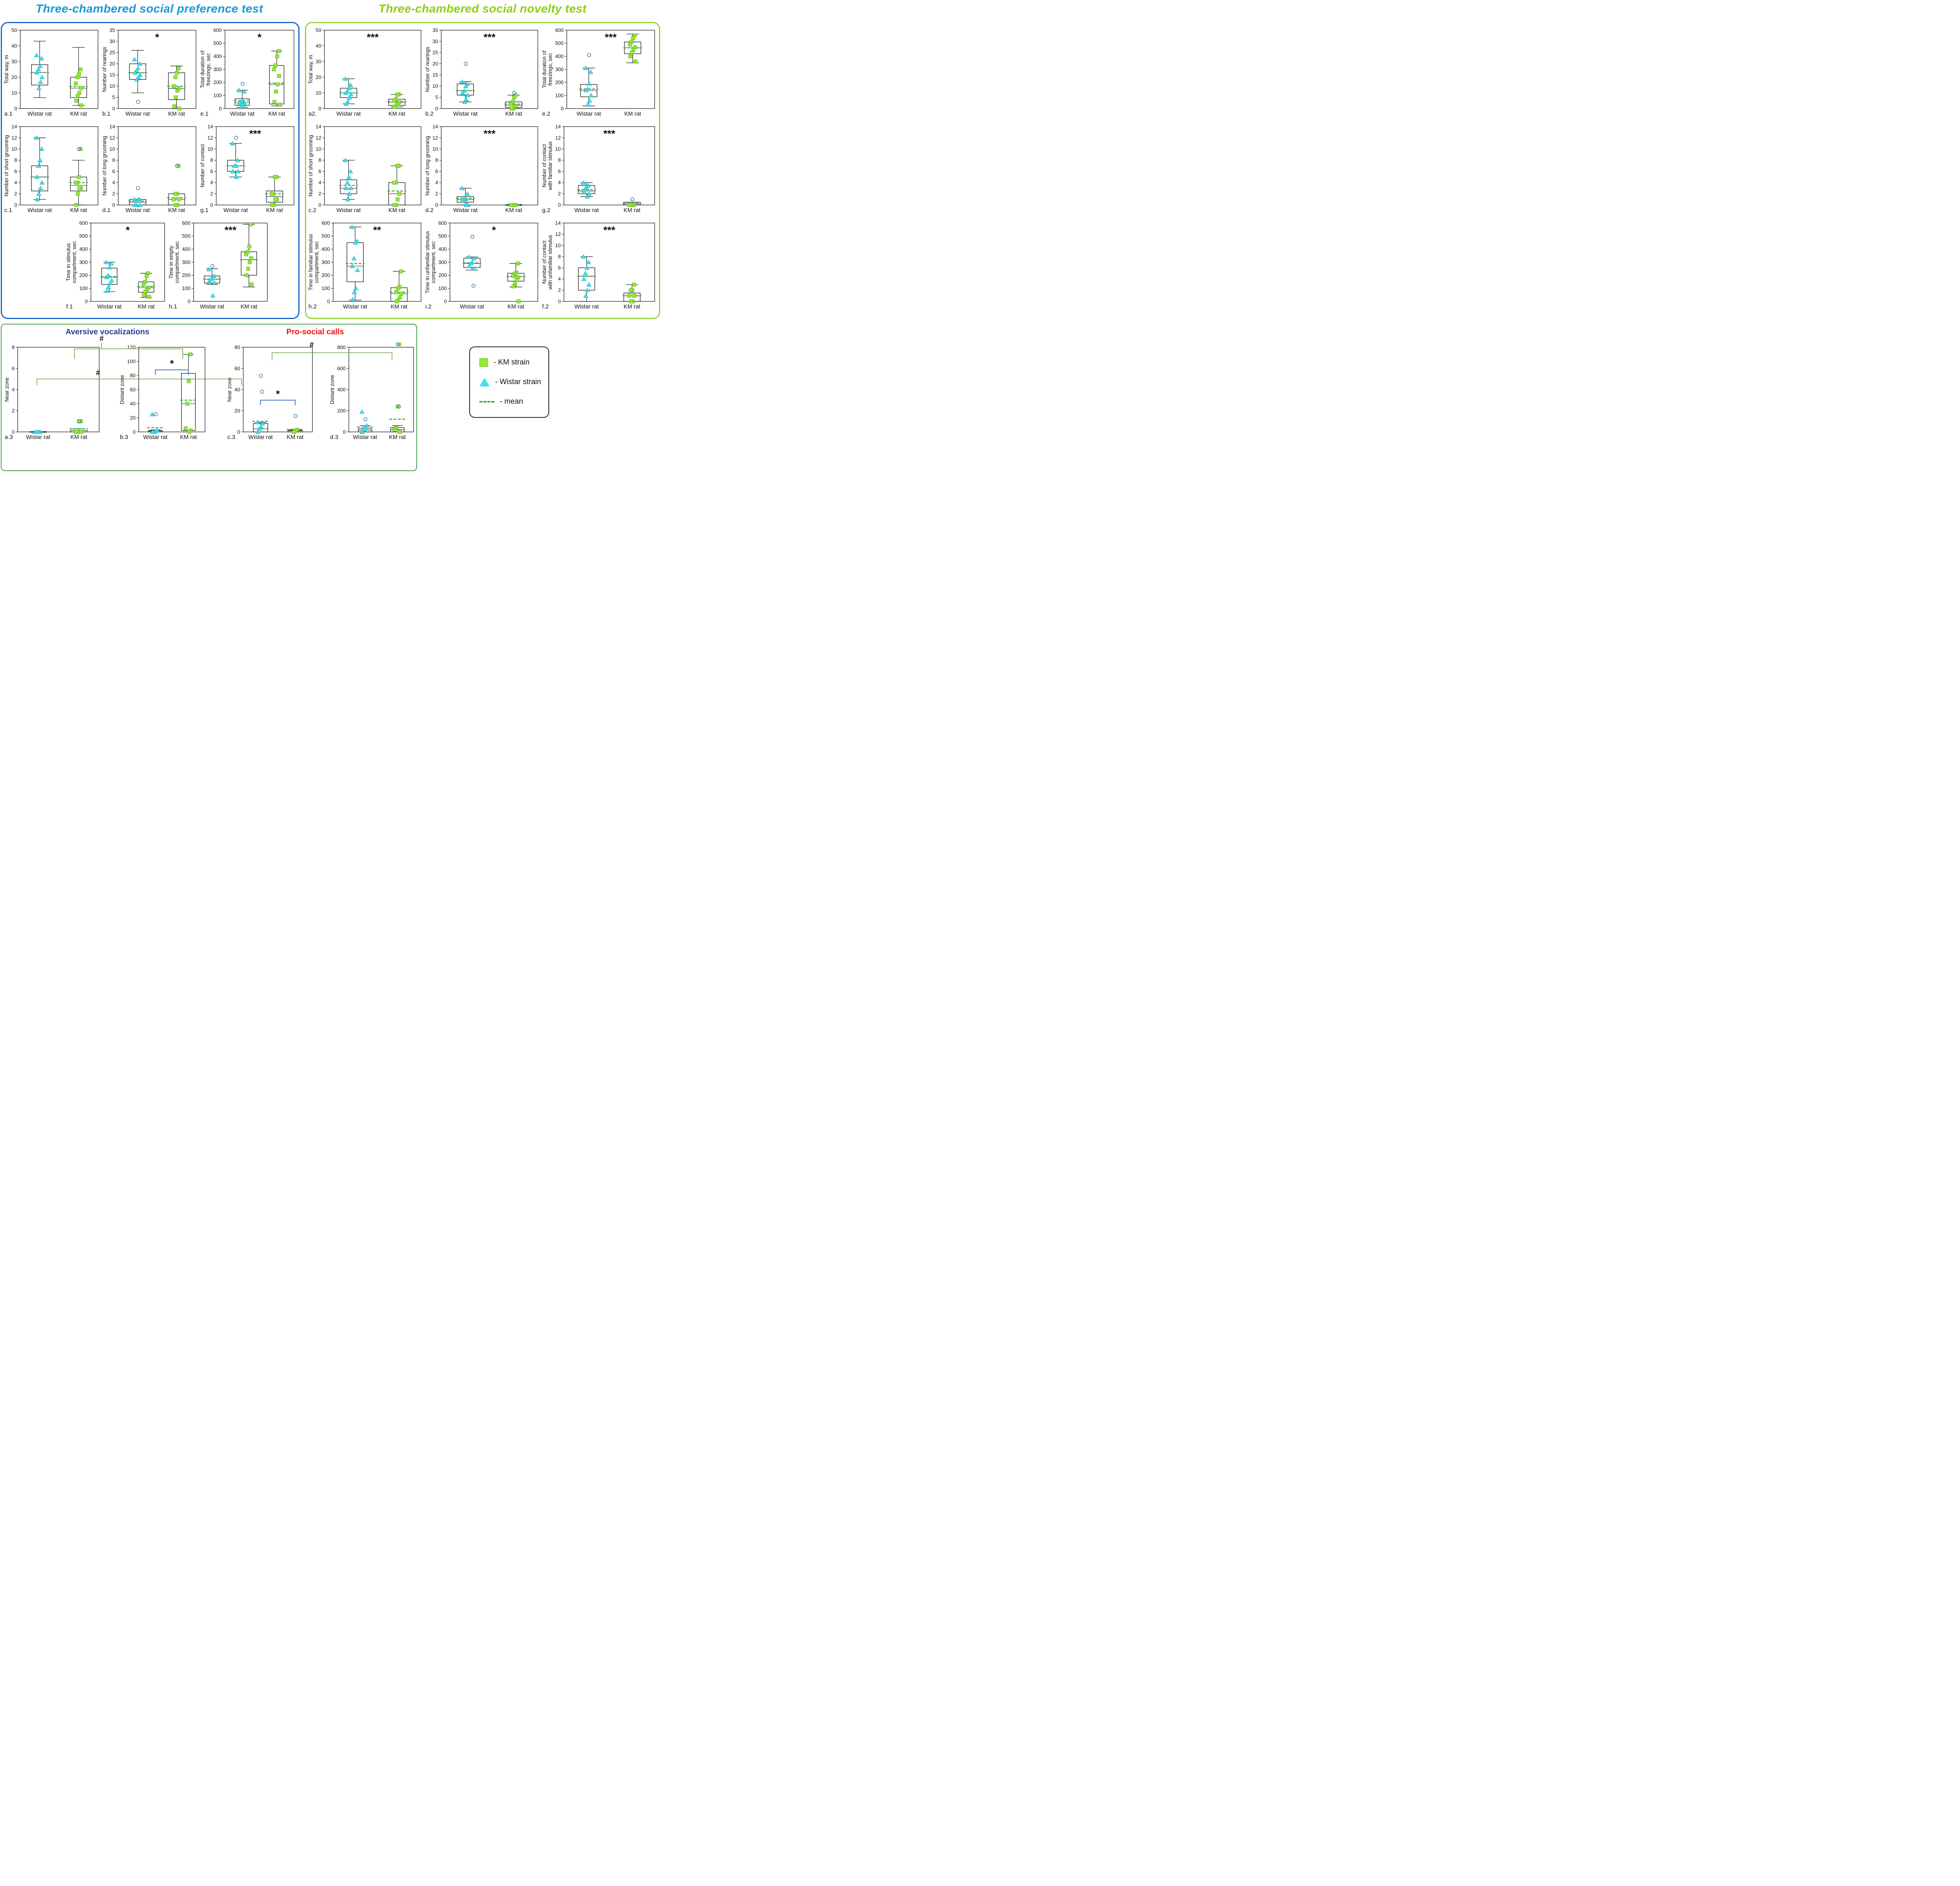 This screenshot has height=1886, width=1960. What do you see at coordinates (231, 437) in the screenshot?
I see `svg-text: c.3` at bounding box center [231, 437].